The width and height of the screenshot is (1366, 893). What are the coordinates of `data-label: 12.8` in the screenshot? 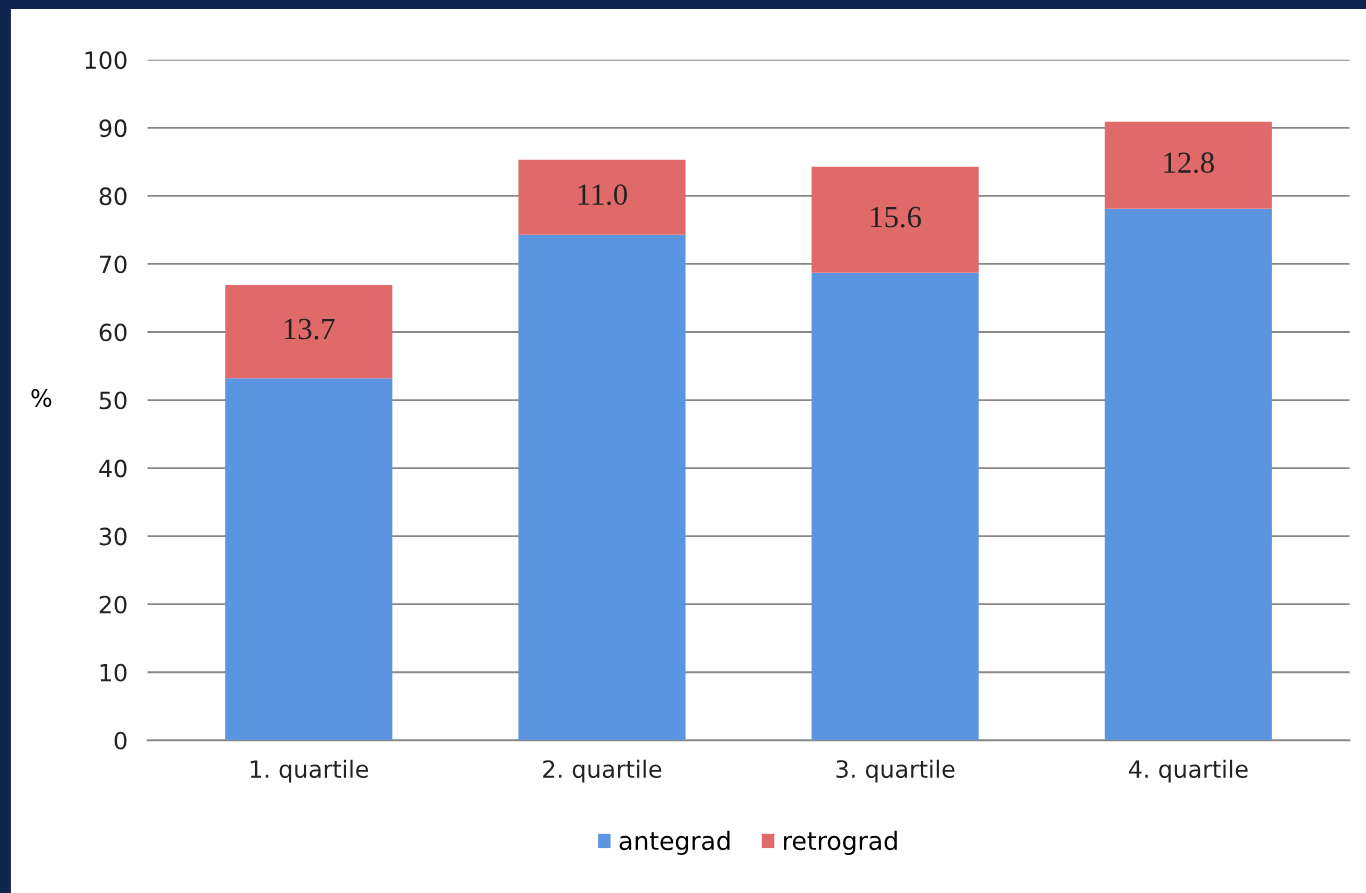 It's located at (1189, 163).